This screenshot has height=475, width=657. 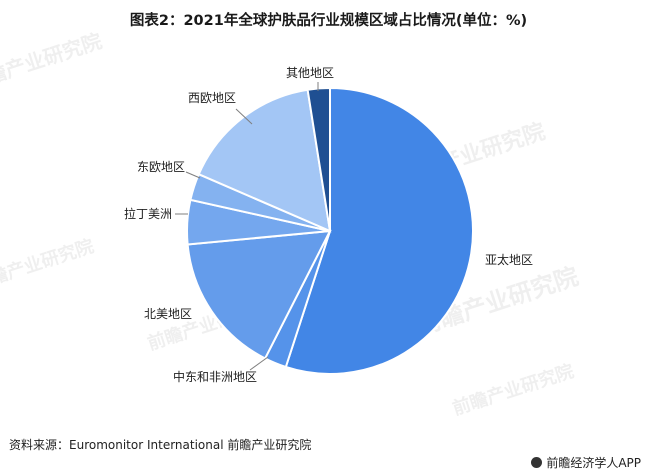 I want to click on brand-name: 前瞻经济学人APP, so click(x=593, y=463).